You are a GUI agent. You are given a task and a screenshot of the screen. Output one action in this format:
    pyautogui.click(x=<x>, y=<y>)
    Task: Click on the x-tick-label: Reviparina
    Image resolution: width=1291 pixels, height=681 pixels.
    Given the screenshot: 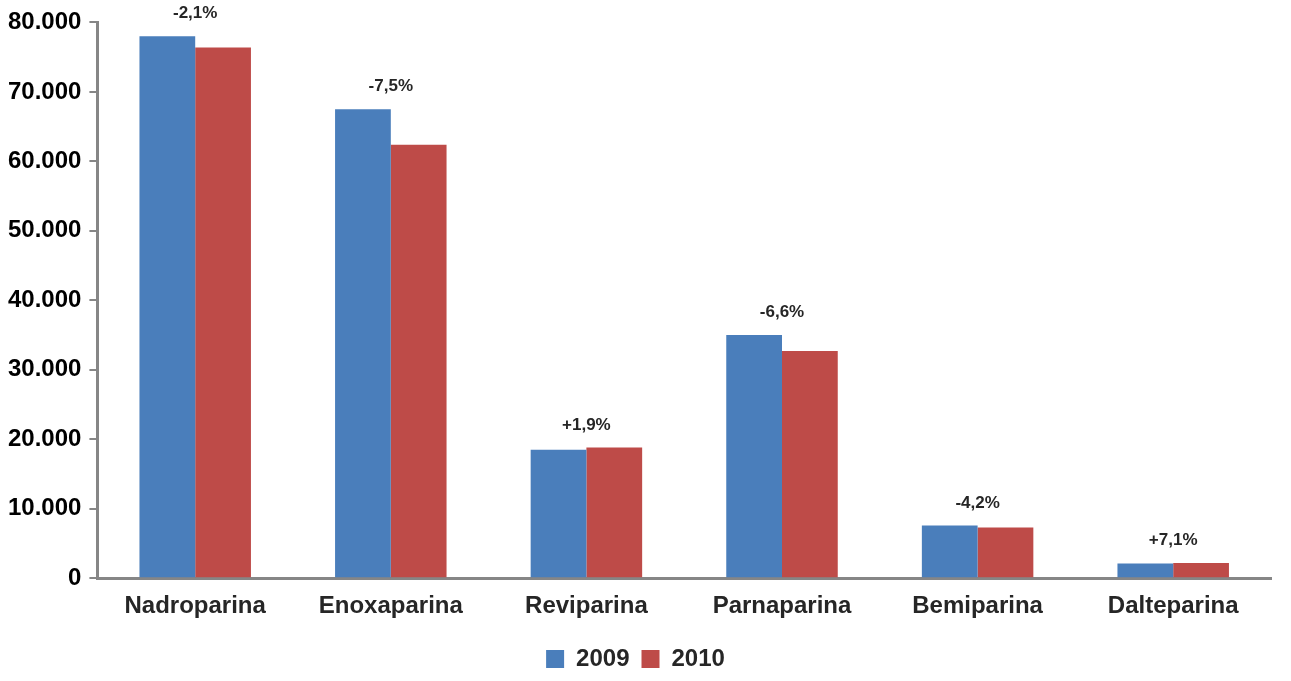 What is the action you would take?
    pyautogui.click(x=587, y=605)
    